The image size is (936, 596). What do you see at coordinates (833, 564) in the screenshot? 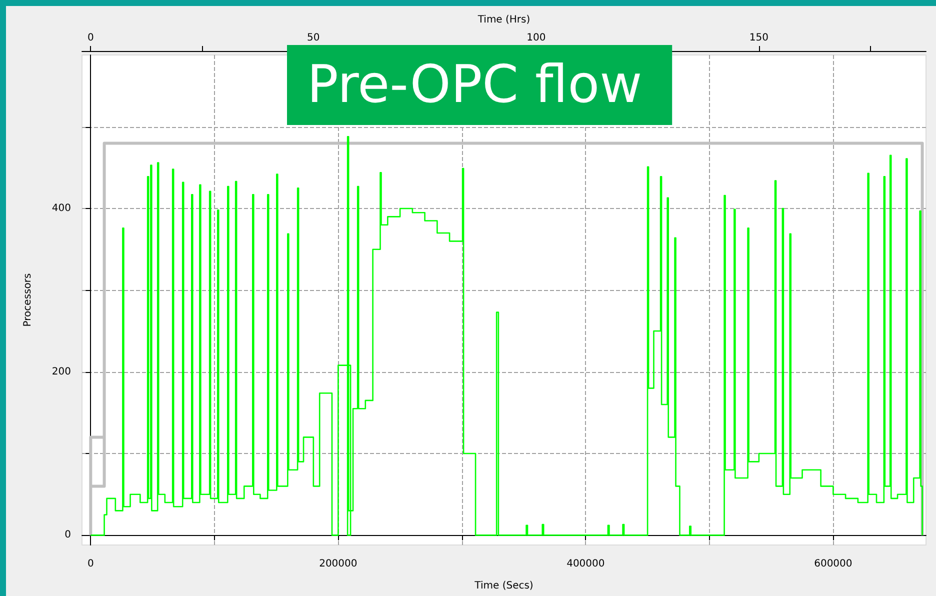
I see `x-tick-label: 600000` at bounding box center [833, 564].